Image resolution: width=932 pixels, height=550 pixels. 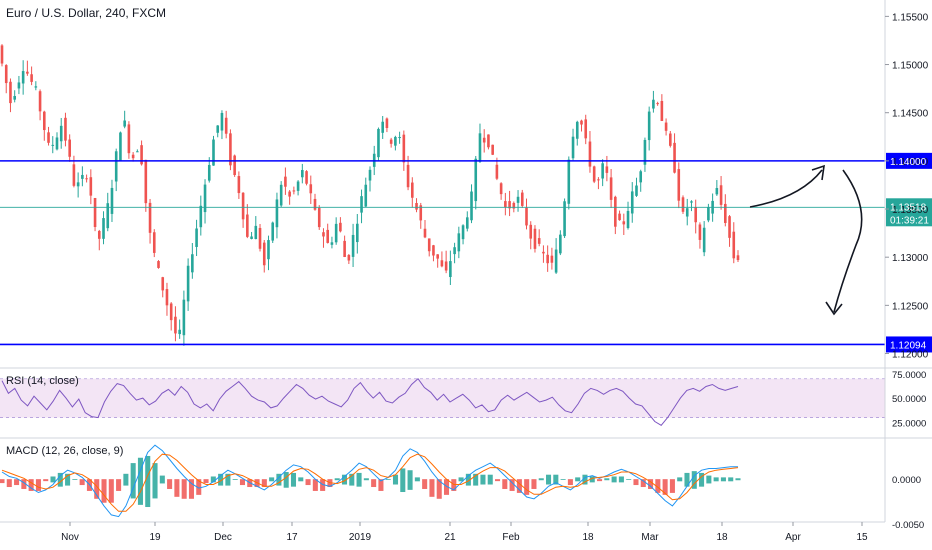 What do you see at coordinates (909, 220) in the screenshot?
I see `countdown-label: 01:39:21` at bounding box center [909, 220].